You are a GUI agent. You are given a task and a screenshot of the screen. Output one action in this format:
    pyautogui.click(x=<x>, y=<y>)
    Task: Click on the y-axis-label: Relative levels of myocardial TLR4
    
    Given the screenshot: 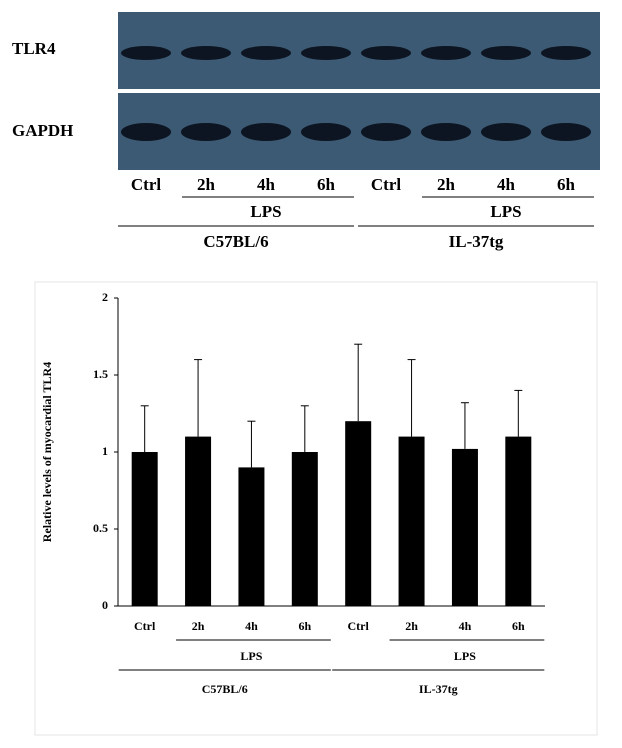 What is the action you would take?
    pyautogui.click(x=47, y=452)
    